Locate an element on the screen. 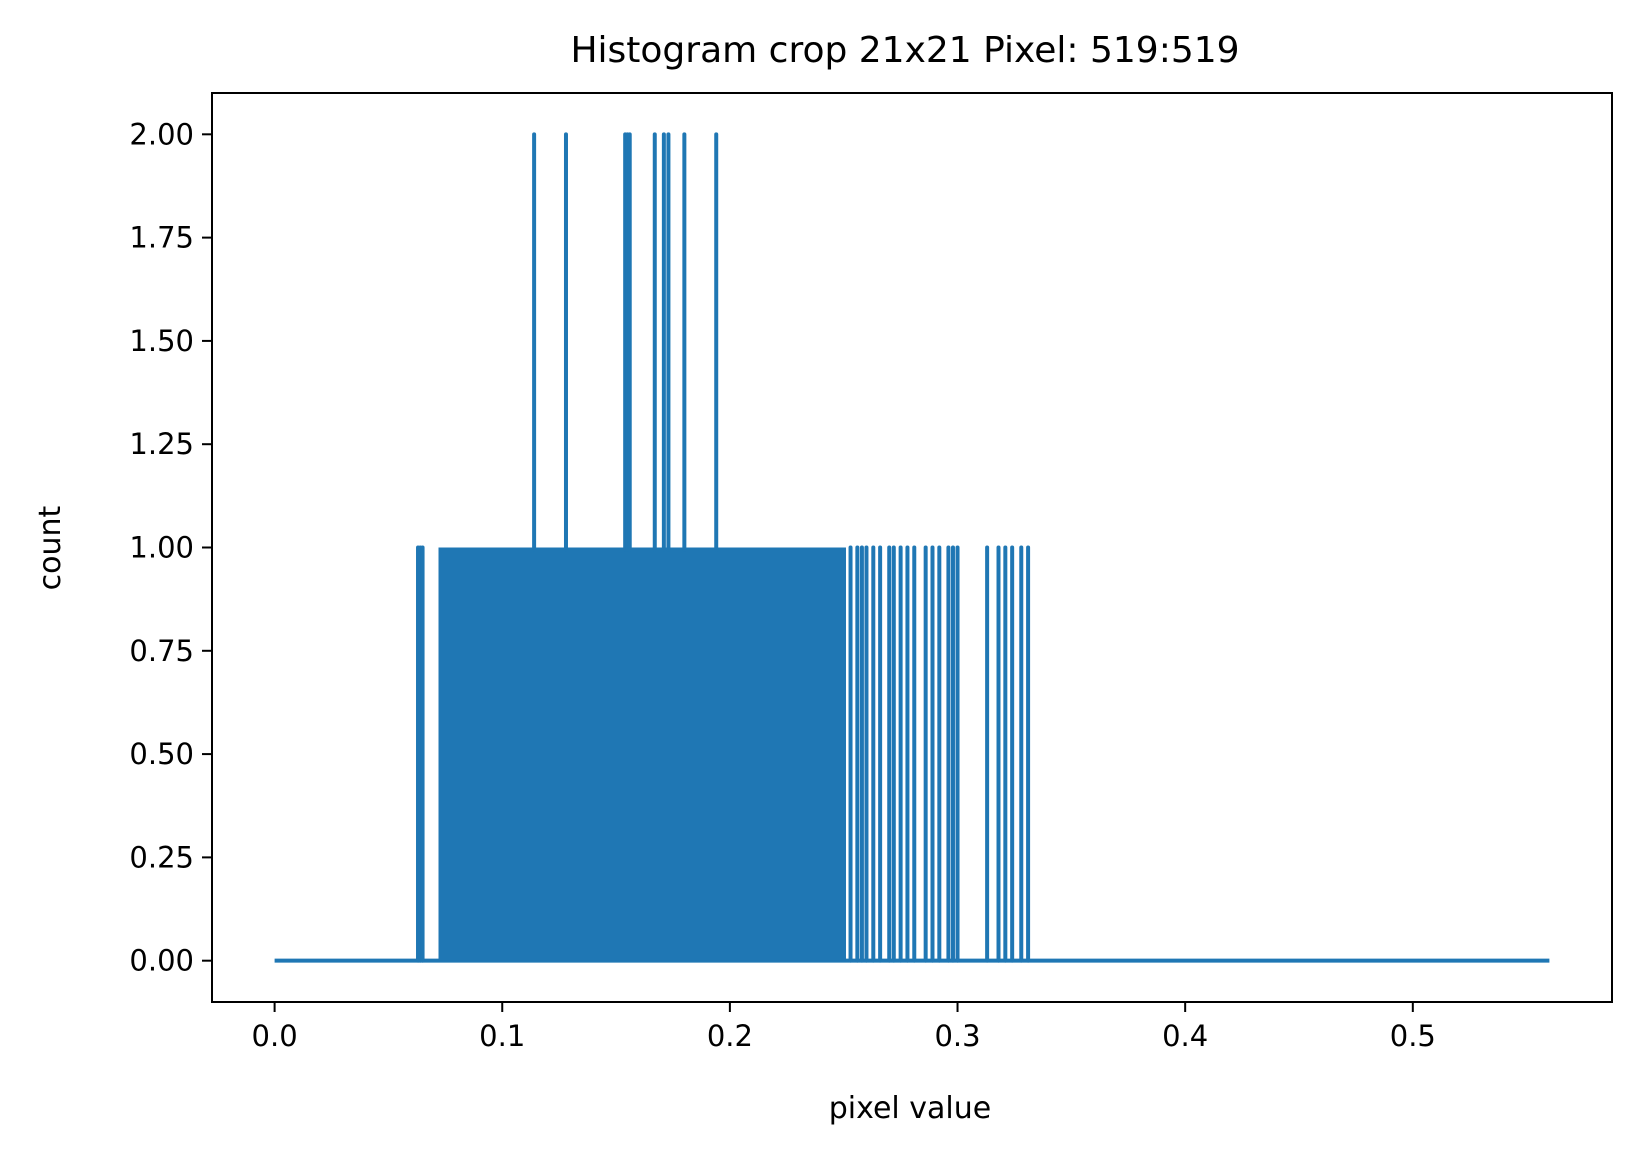 This screenshot has height=1154, width=1633. y-tick-label: 1.50 is located at coordinates (161, 341).